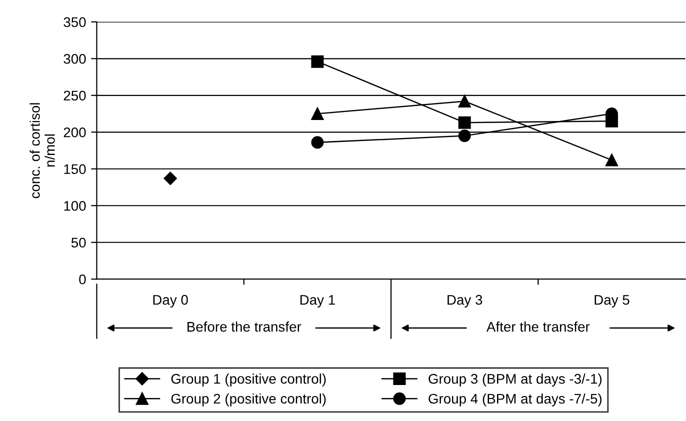 The width and height of the screenshot is (686, 421). Describe the element at coordinates (42, 150) in the screenshot. I see `y-axis-title: conc. of cortisol n/mol` at that location.